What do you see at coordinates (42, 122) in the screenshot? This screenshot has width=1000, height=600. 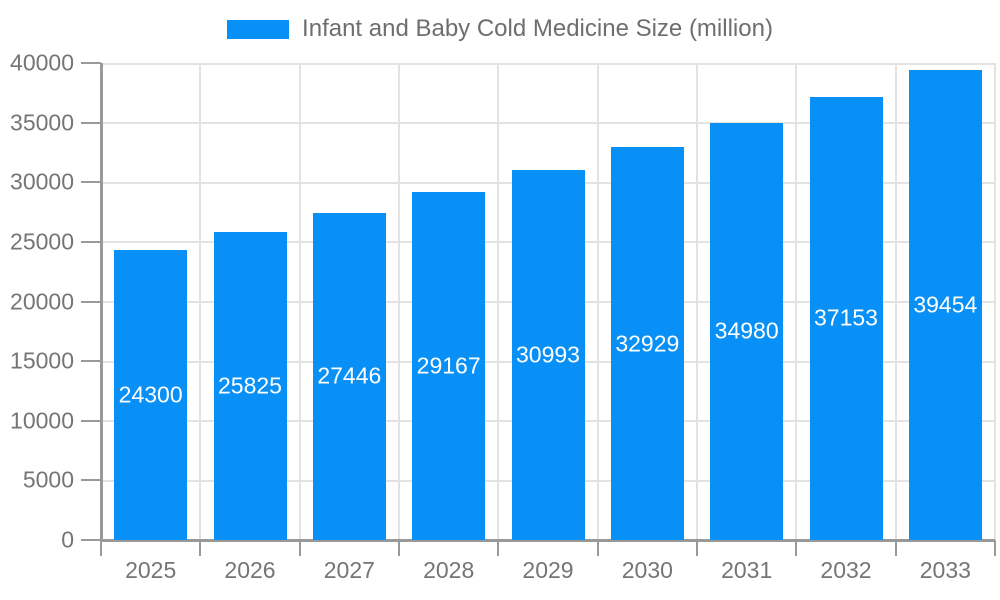 I see `y-axis-tick-label: 35000` at bounding box center [42, 122].